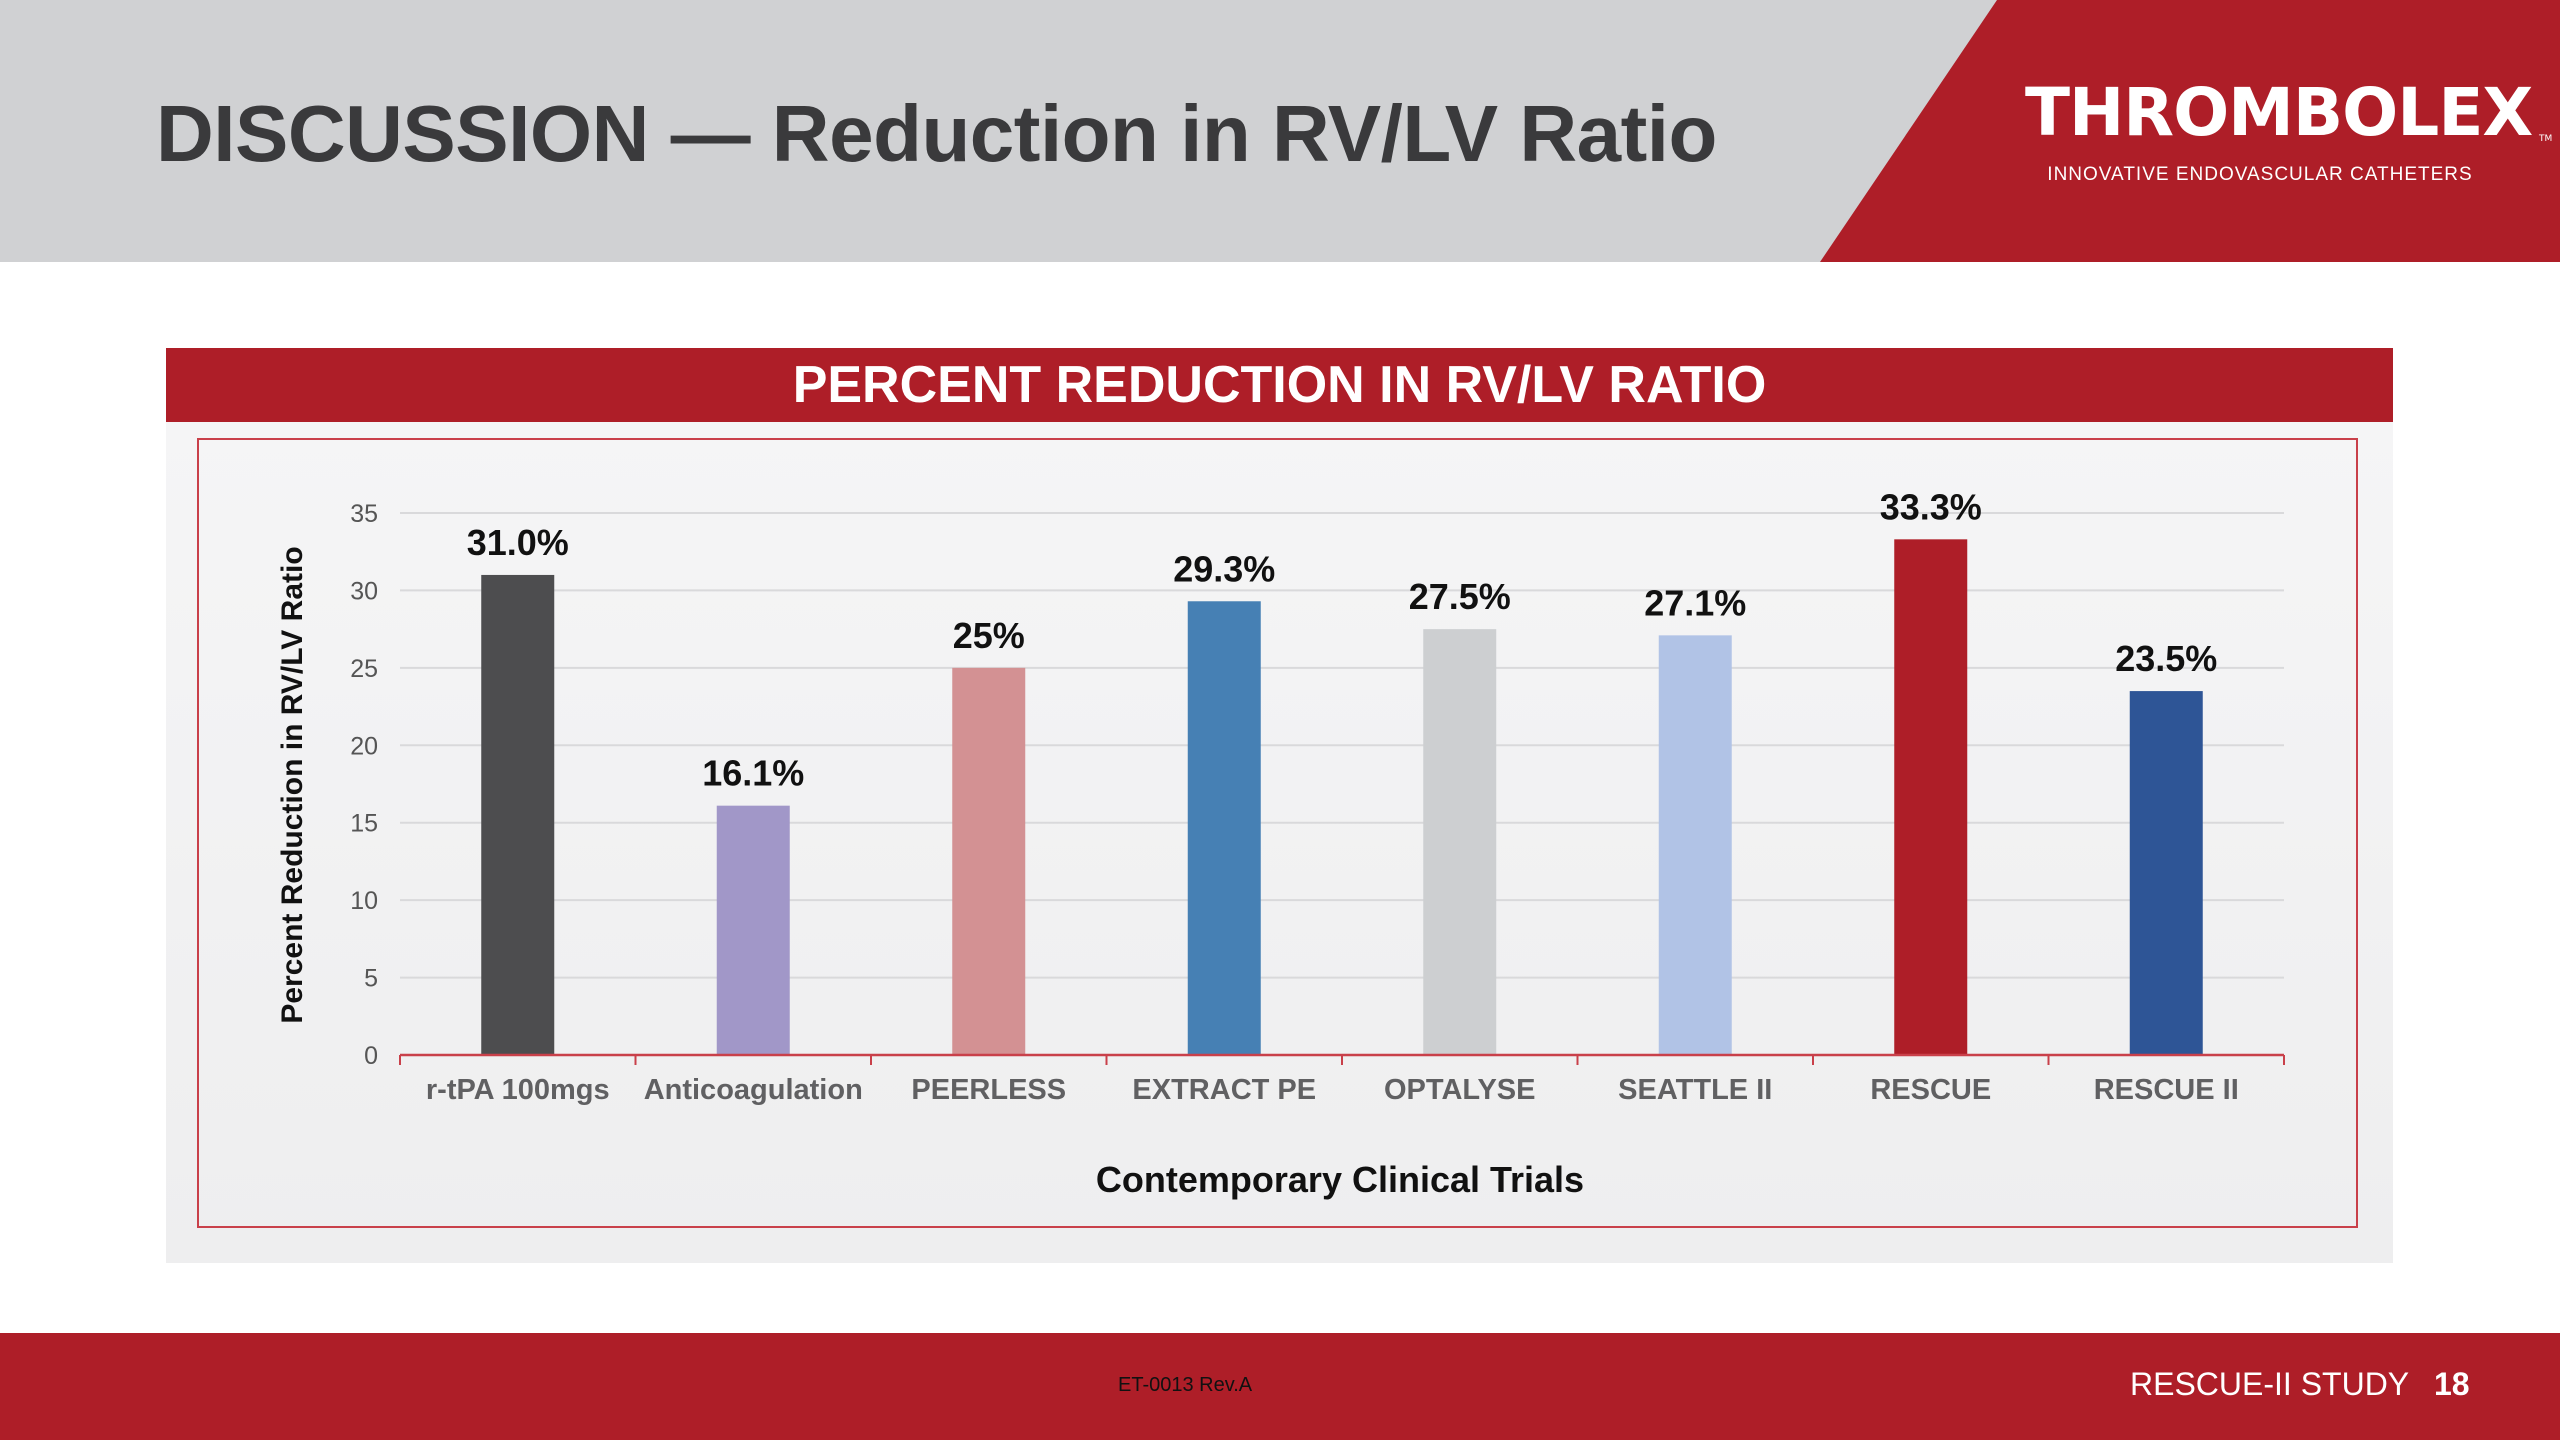 This screenshot has width=2560, height=1440. What do you see at coordinates (988, 1090) in the screenshot?
I see `x-tick-label: PEERLESS` at bounding box center [988, 1090].